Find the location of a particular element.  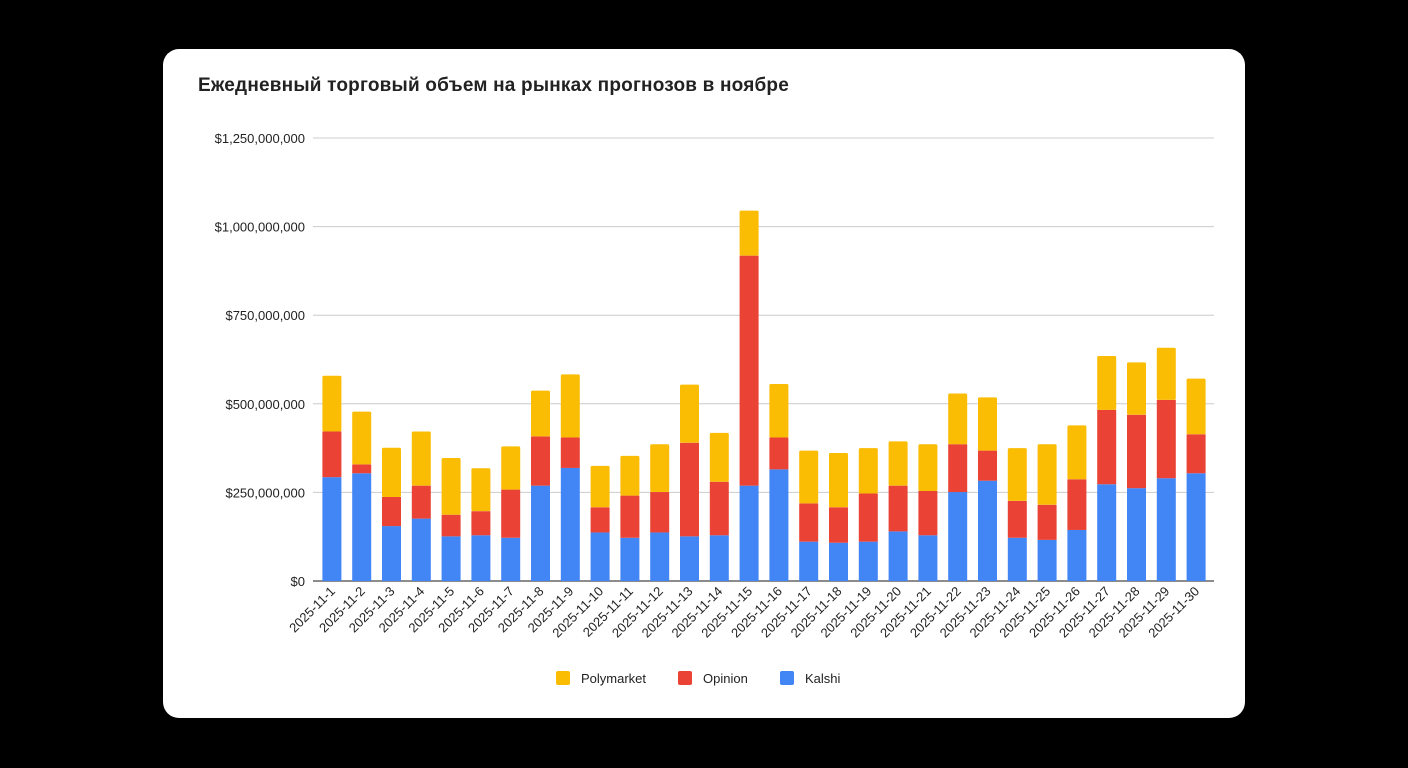

y-tick-label: $0 is located at coordinates (298, 581).